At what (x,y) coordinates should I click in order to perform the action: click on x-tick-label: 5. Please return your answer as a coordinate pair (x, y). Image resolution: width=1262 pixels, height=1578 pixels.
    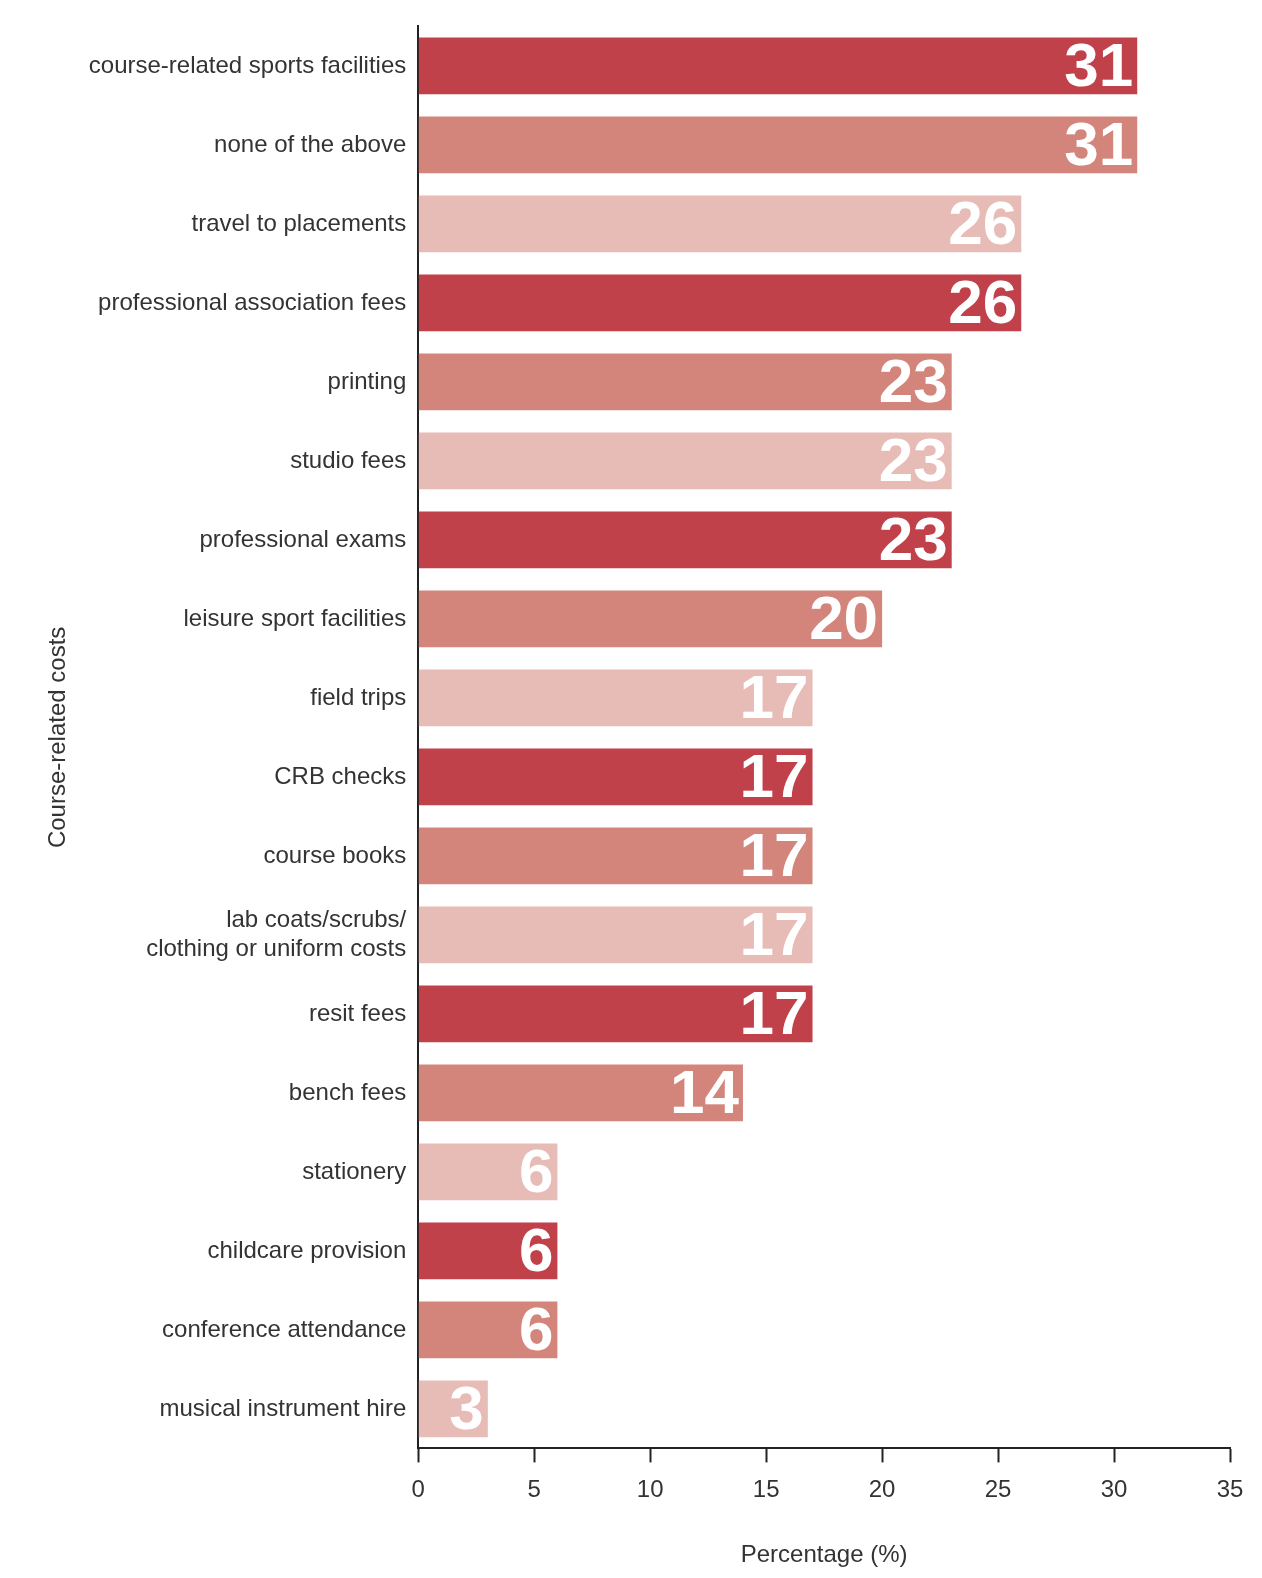
    Looking at the image, I should click on (534, 1489).